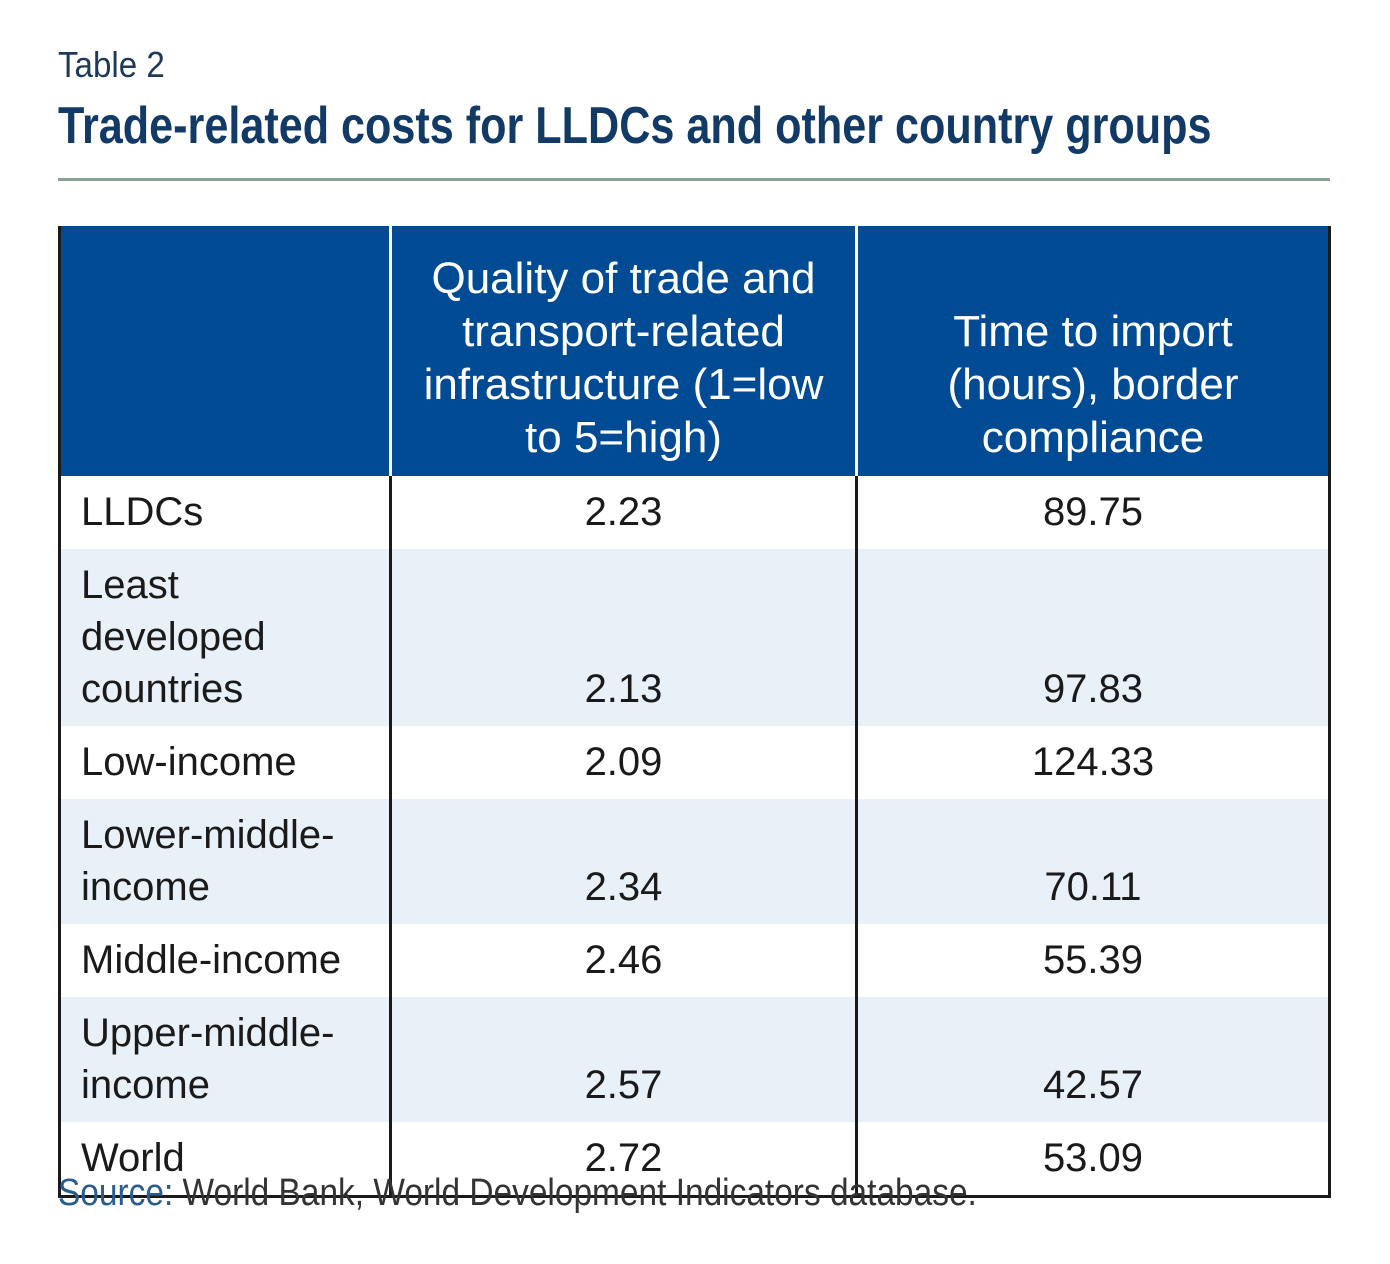 This screenshot has height=1264, width=1390. I want to click on quality-cell: 2.09, so click(623, 762).